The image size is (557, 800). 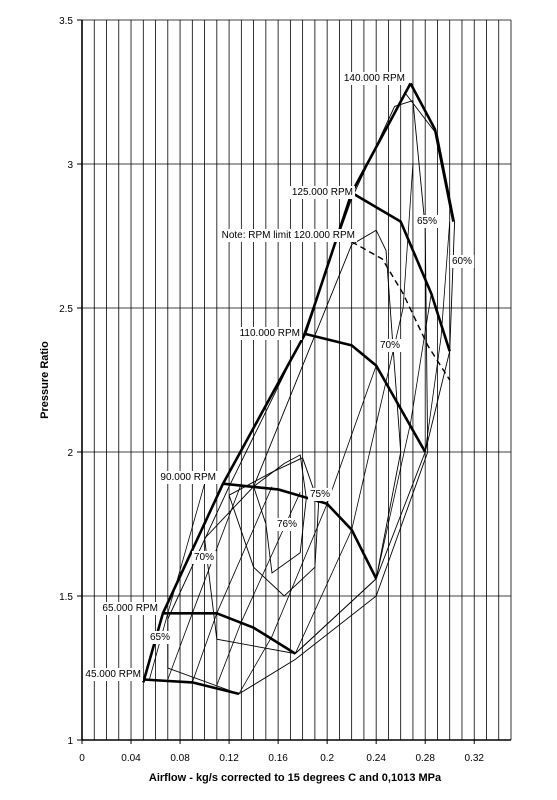 What do you see at coordinates (82, 758) in the screenshot?
I see `x-tick-label: 0` at bounding box center [82, 758].